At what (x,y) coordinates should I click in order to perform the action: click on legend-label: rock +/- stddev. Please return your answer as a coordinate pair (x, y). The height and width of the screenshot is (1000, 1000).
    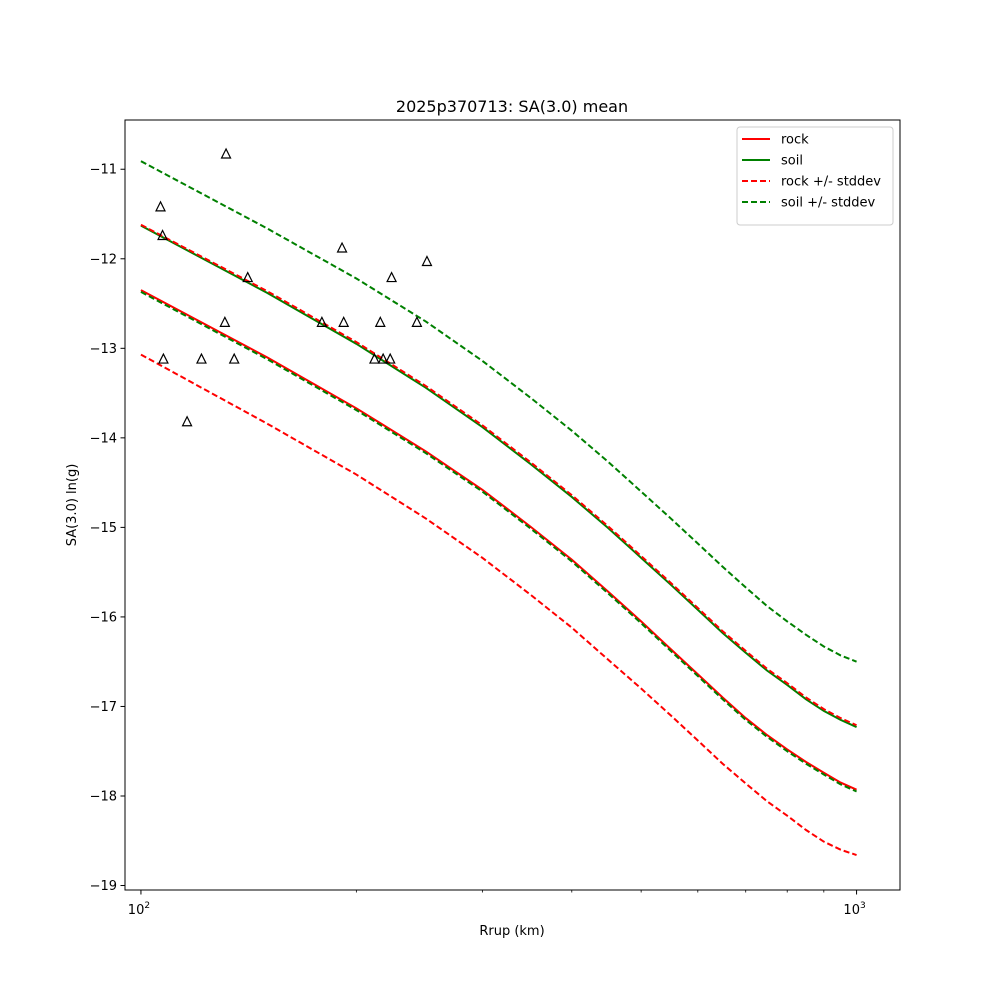
    Looking at the image, I should click on (831, 182).